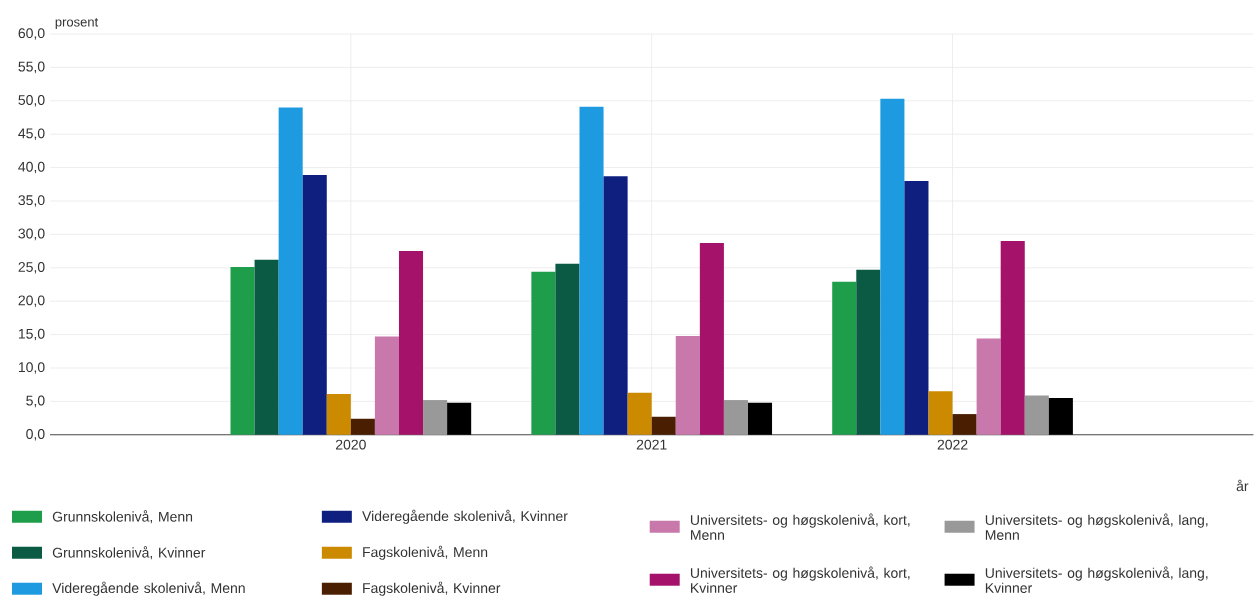 The image size is (1254, 602). What do you see at coordinates (800, 580) in the screenshot?
I see `legend-label: Universitets- og høgskolenivå, kort, Kvinner` at bounding box center [800, 580].